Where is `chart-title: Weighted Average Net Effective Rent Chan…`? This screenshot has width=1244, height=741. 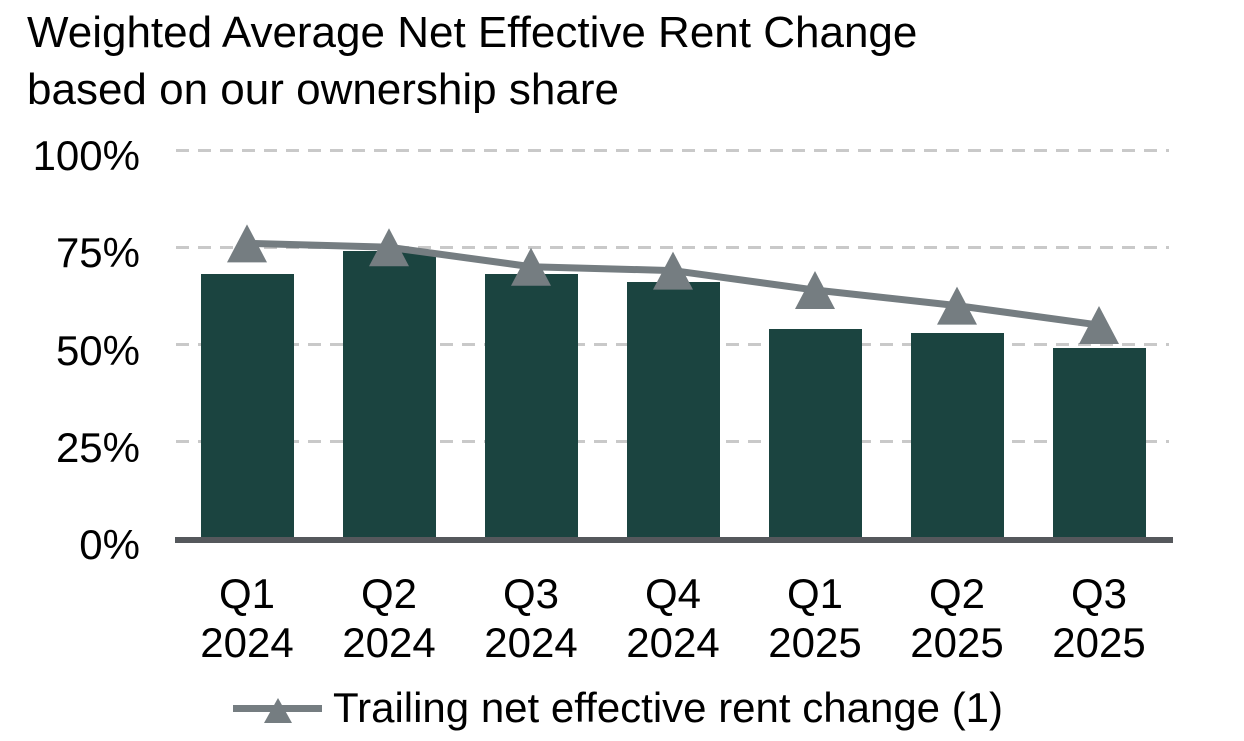
chart-title: Weighted Average Net Effective Rent Chan… is located at coordinates (472, 61).